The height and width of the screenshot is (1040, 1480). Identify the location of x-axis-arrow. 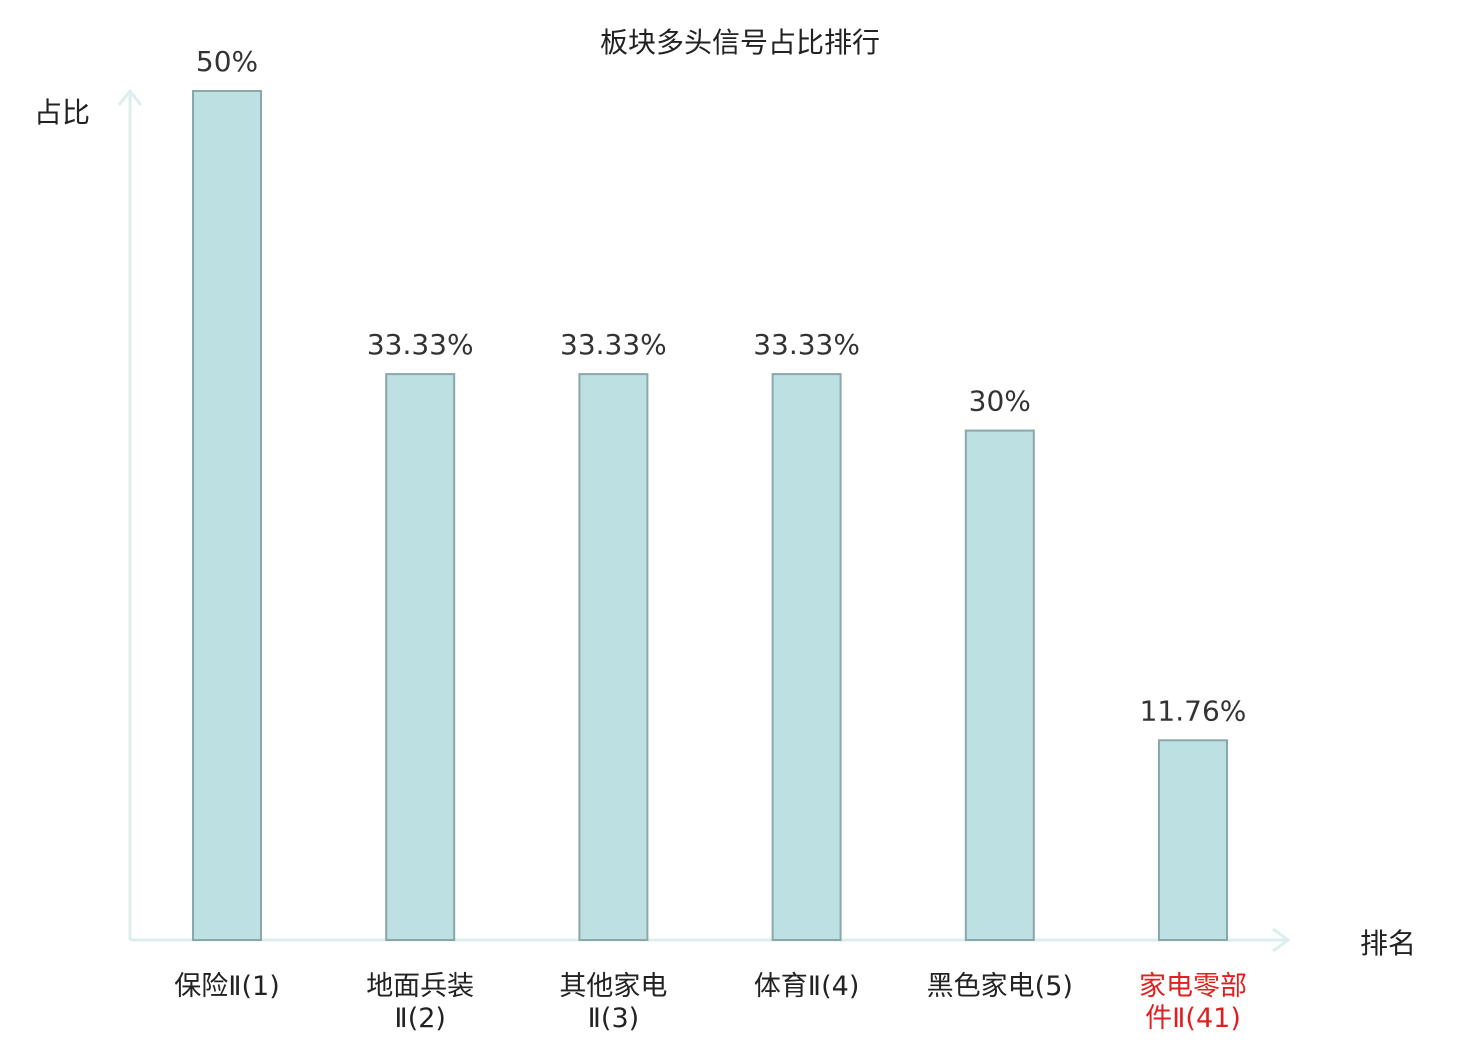
(1281, 940).